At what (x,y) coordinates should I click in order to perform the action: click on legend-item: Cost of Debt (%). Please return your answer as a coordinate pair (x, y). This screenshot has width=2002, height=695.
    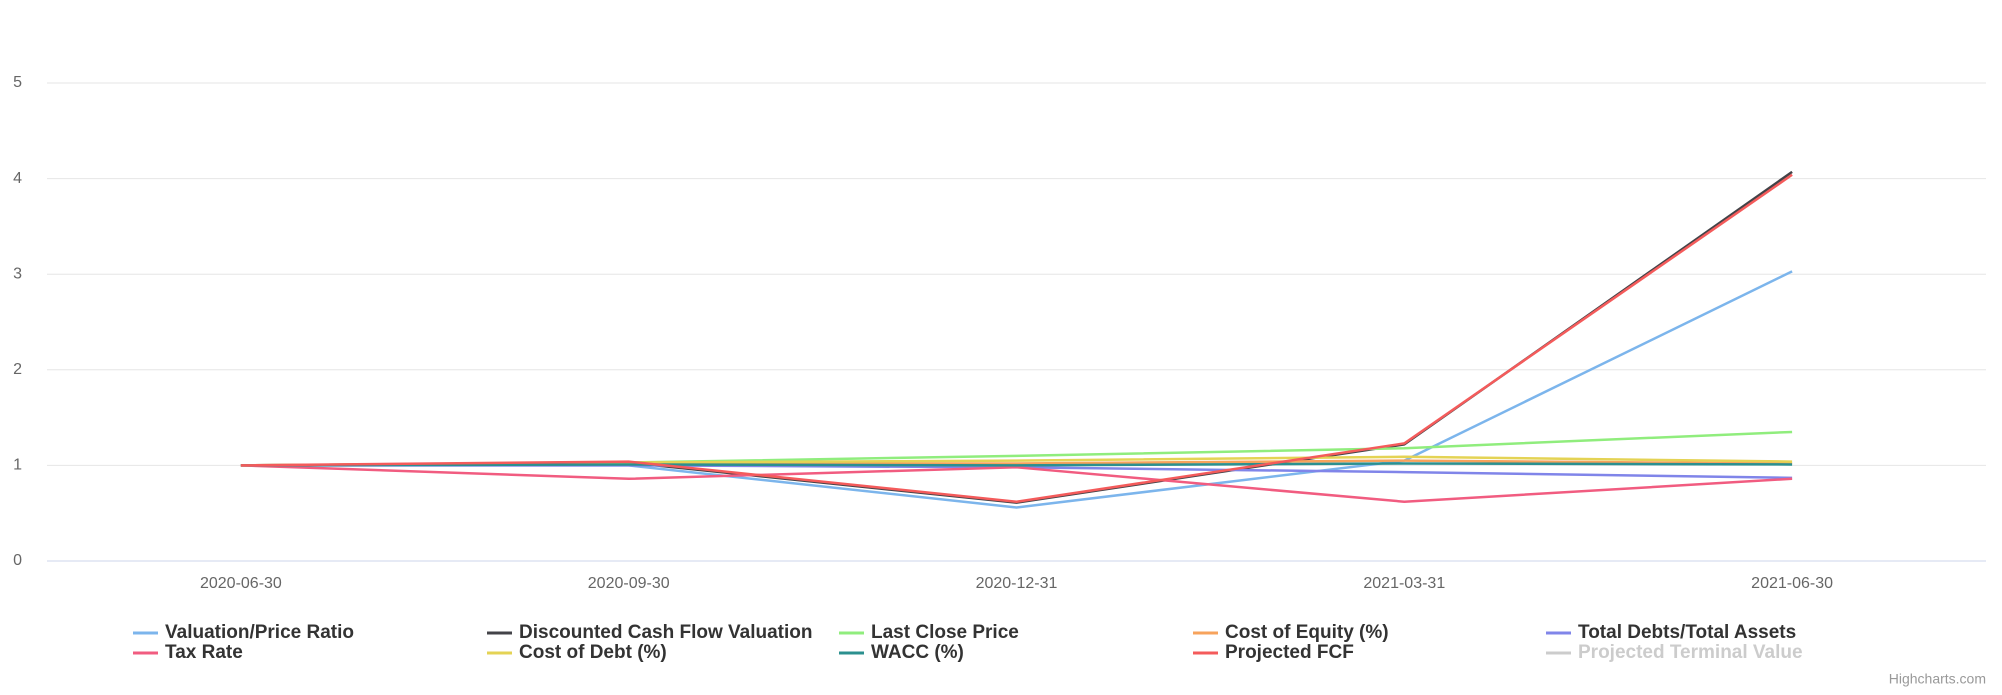
    Looking at the image, I should click on (593, 652).